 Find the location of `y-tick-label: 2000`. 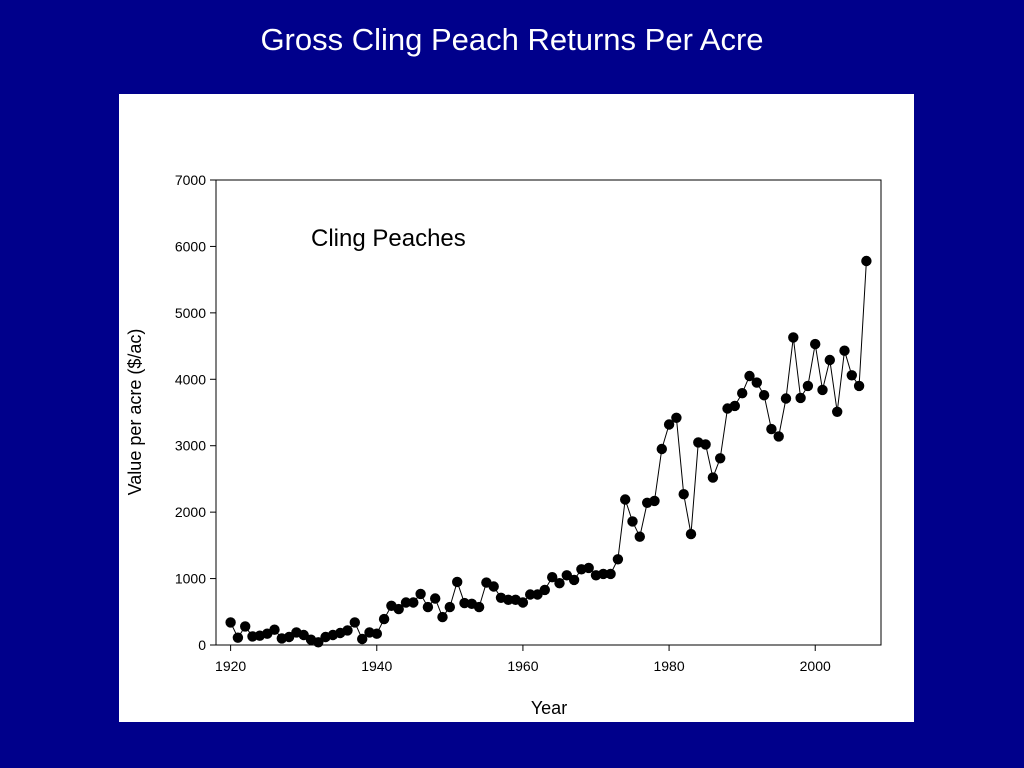

y-tick-label: 2000 is located at coordinates (190, 512).